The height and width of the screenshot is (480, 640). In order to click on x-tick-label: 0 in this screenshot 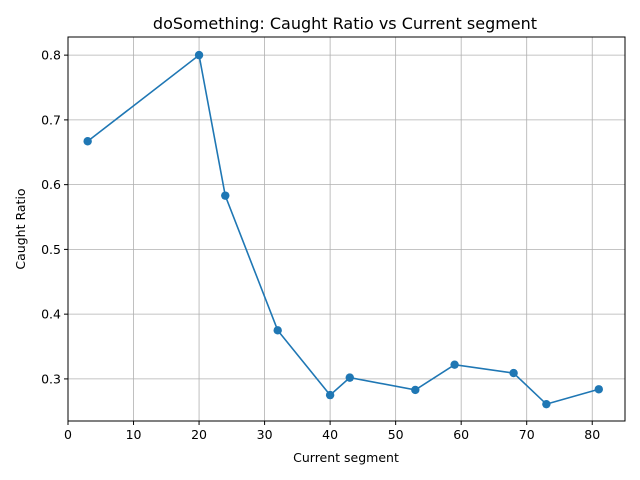, I will do `click(68, 434)`.